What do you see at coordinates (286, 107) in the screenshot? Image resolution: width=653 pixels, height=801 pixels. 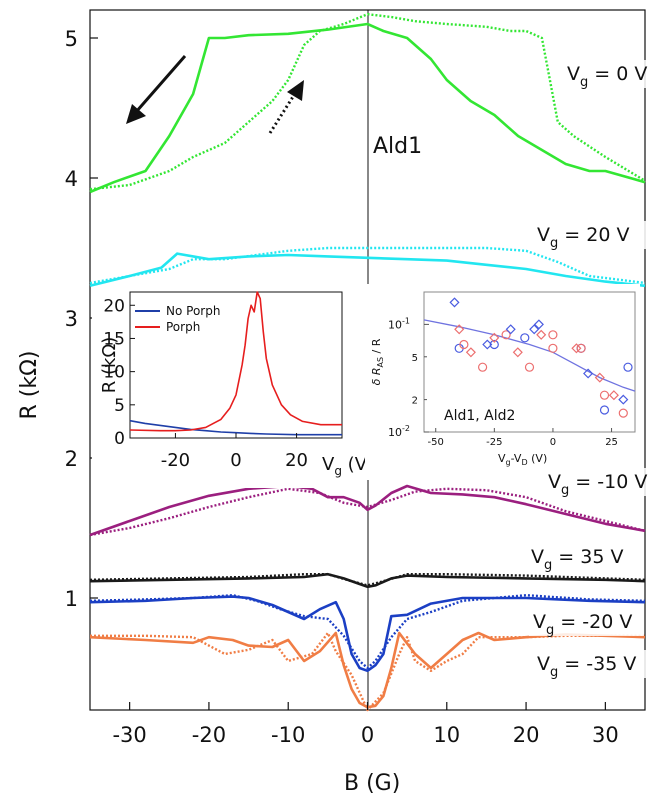 I see `sweep-arrow-dotted` at bounding box center [286, 107].